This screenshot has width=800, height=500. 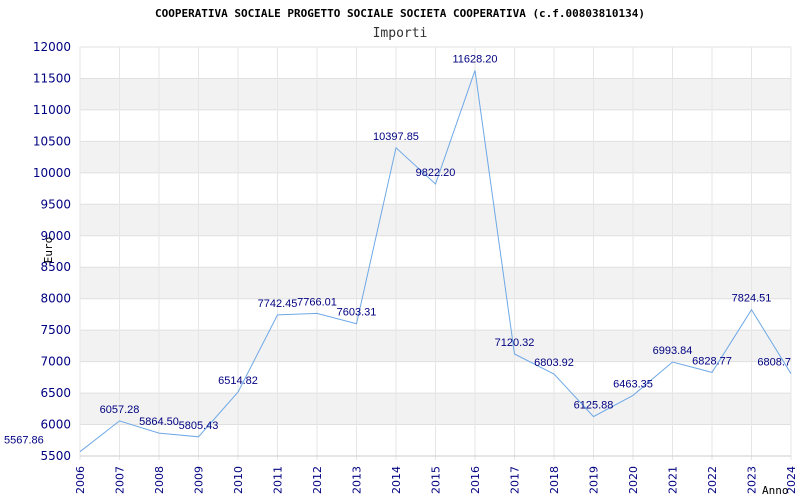 What do you see at coordinates (52, 110) in the screenshot?
I see `y-tick-label: 11000` at bounding box center [52, 110].